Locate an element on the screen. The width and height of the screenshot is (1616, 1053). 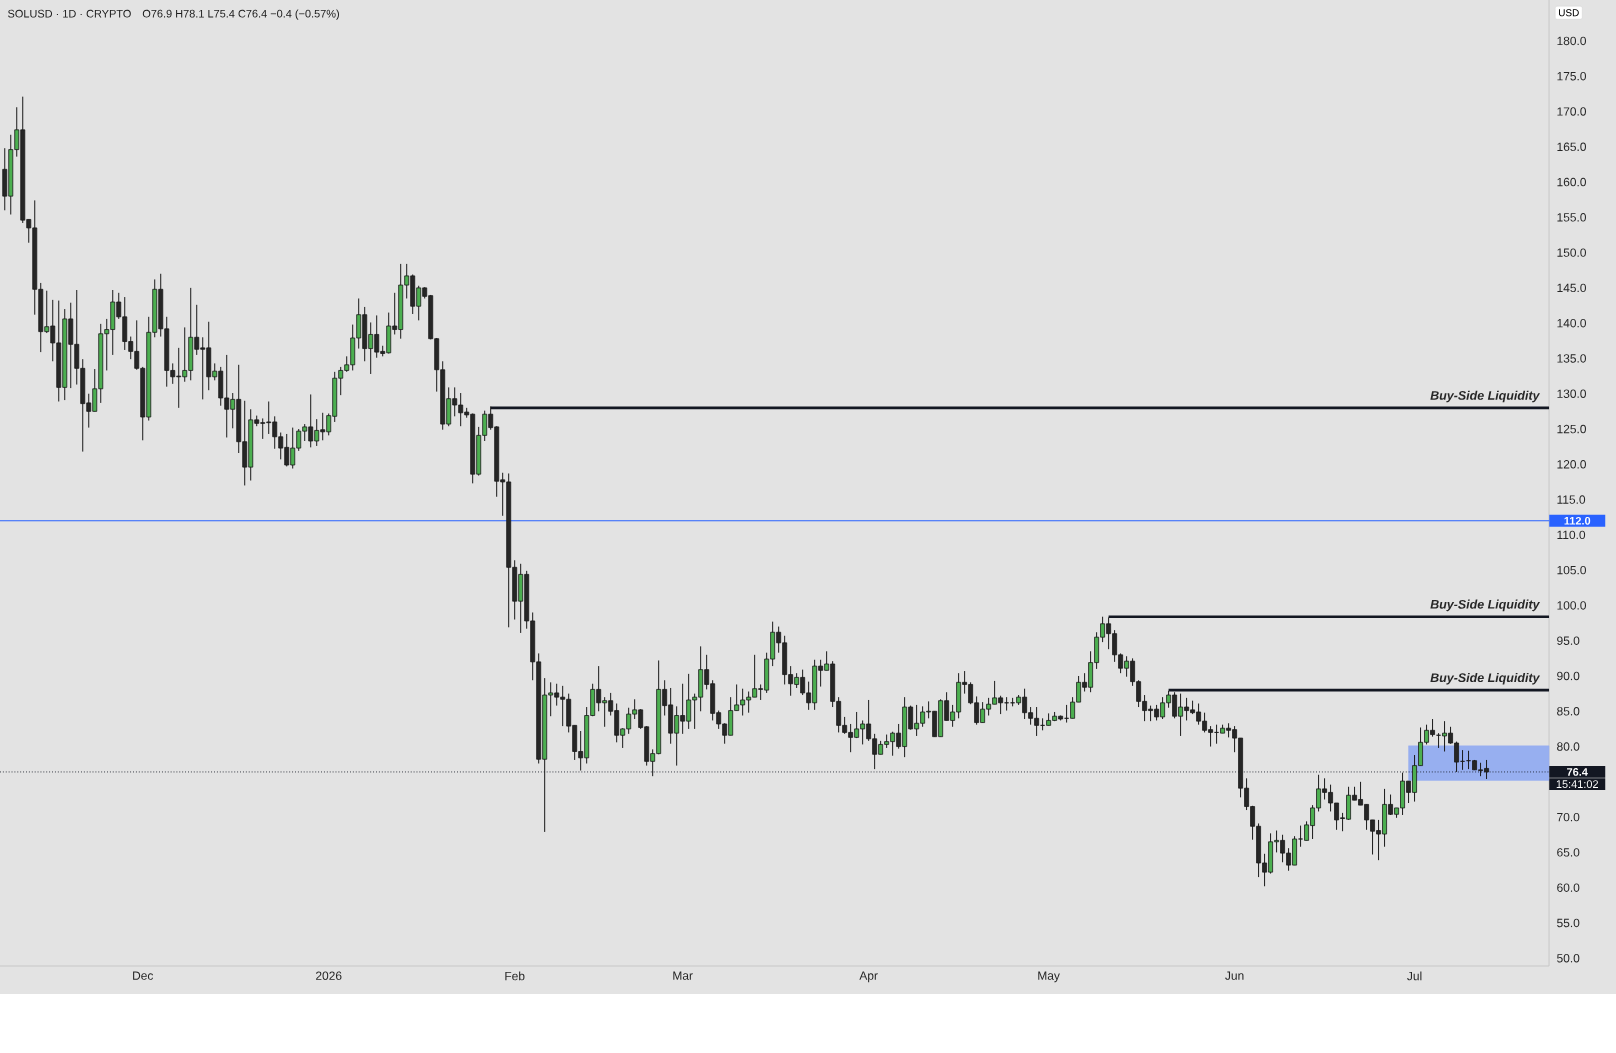
x-tick-label: Feb is located at coordinates (515, 976).